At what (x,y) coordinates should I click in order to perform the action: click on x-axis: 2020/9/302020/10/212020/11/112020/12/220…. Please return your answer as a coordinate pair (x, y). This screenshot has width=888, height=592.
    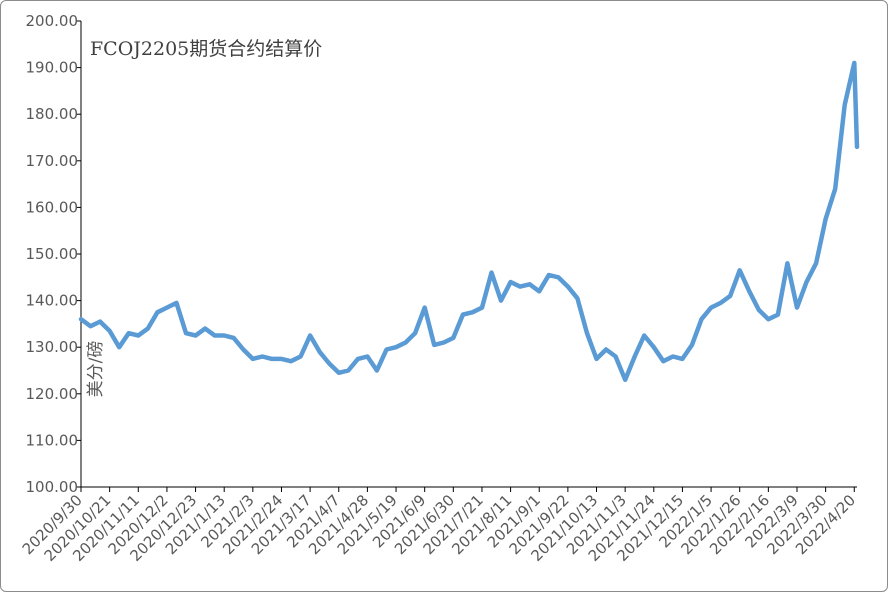
    Looking at the image, I should click on (439, 525).